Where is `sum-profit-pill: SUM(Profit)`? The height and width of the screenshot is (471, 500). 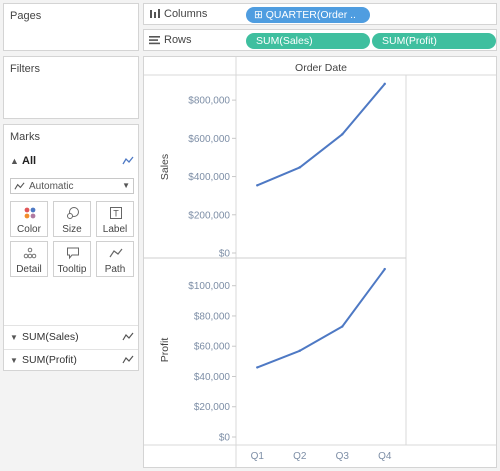
sum-profit-pill: SUM(Profit) is located at coordinates (434, 41).